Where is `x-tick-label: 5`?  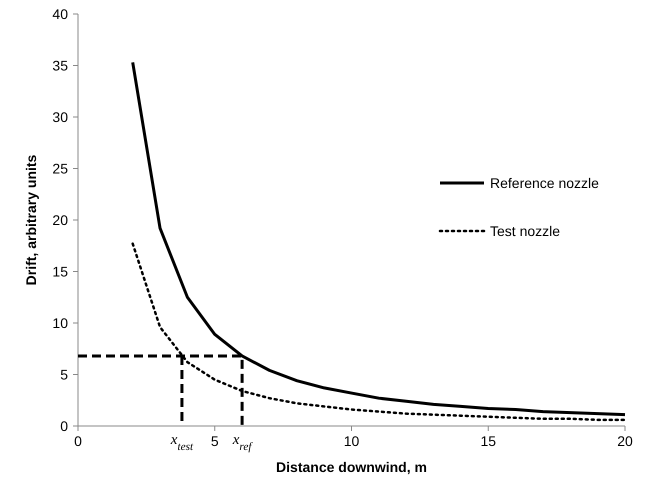 x-tick-label: 5 is located at coordinates (214, 441).